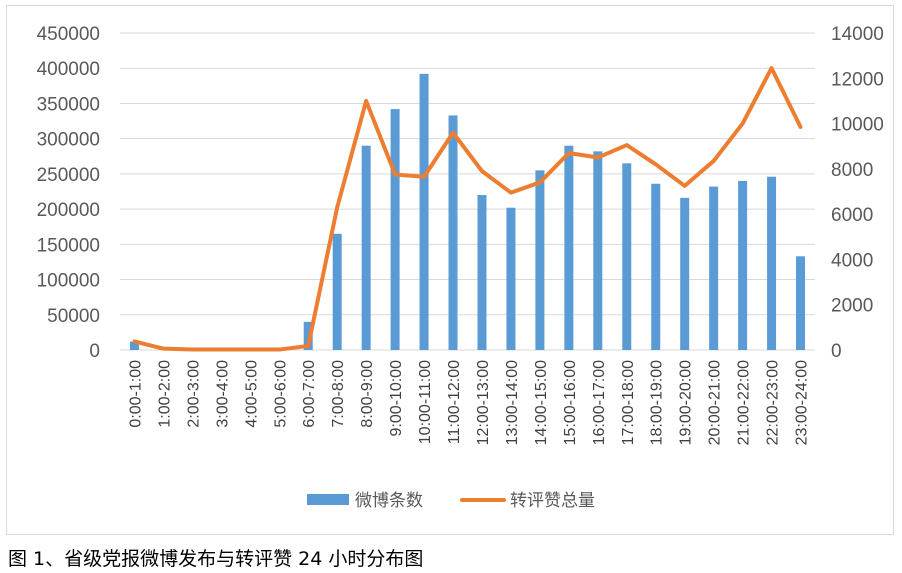 Image resolution: width=902 pixels, height=573 pixels. Describe the element at coordinates (802, 403) in the screenshot. I see `x-tick-label: 23:00-24:00` at that location.